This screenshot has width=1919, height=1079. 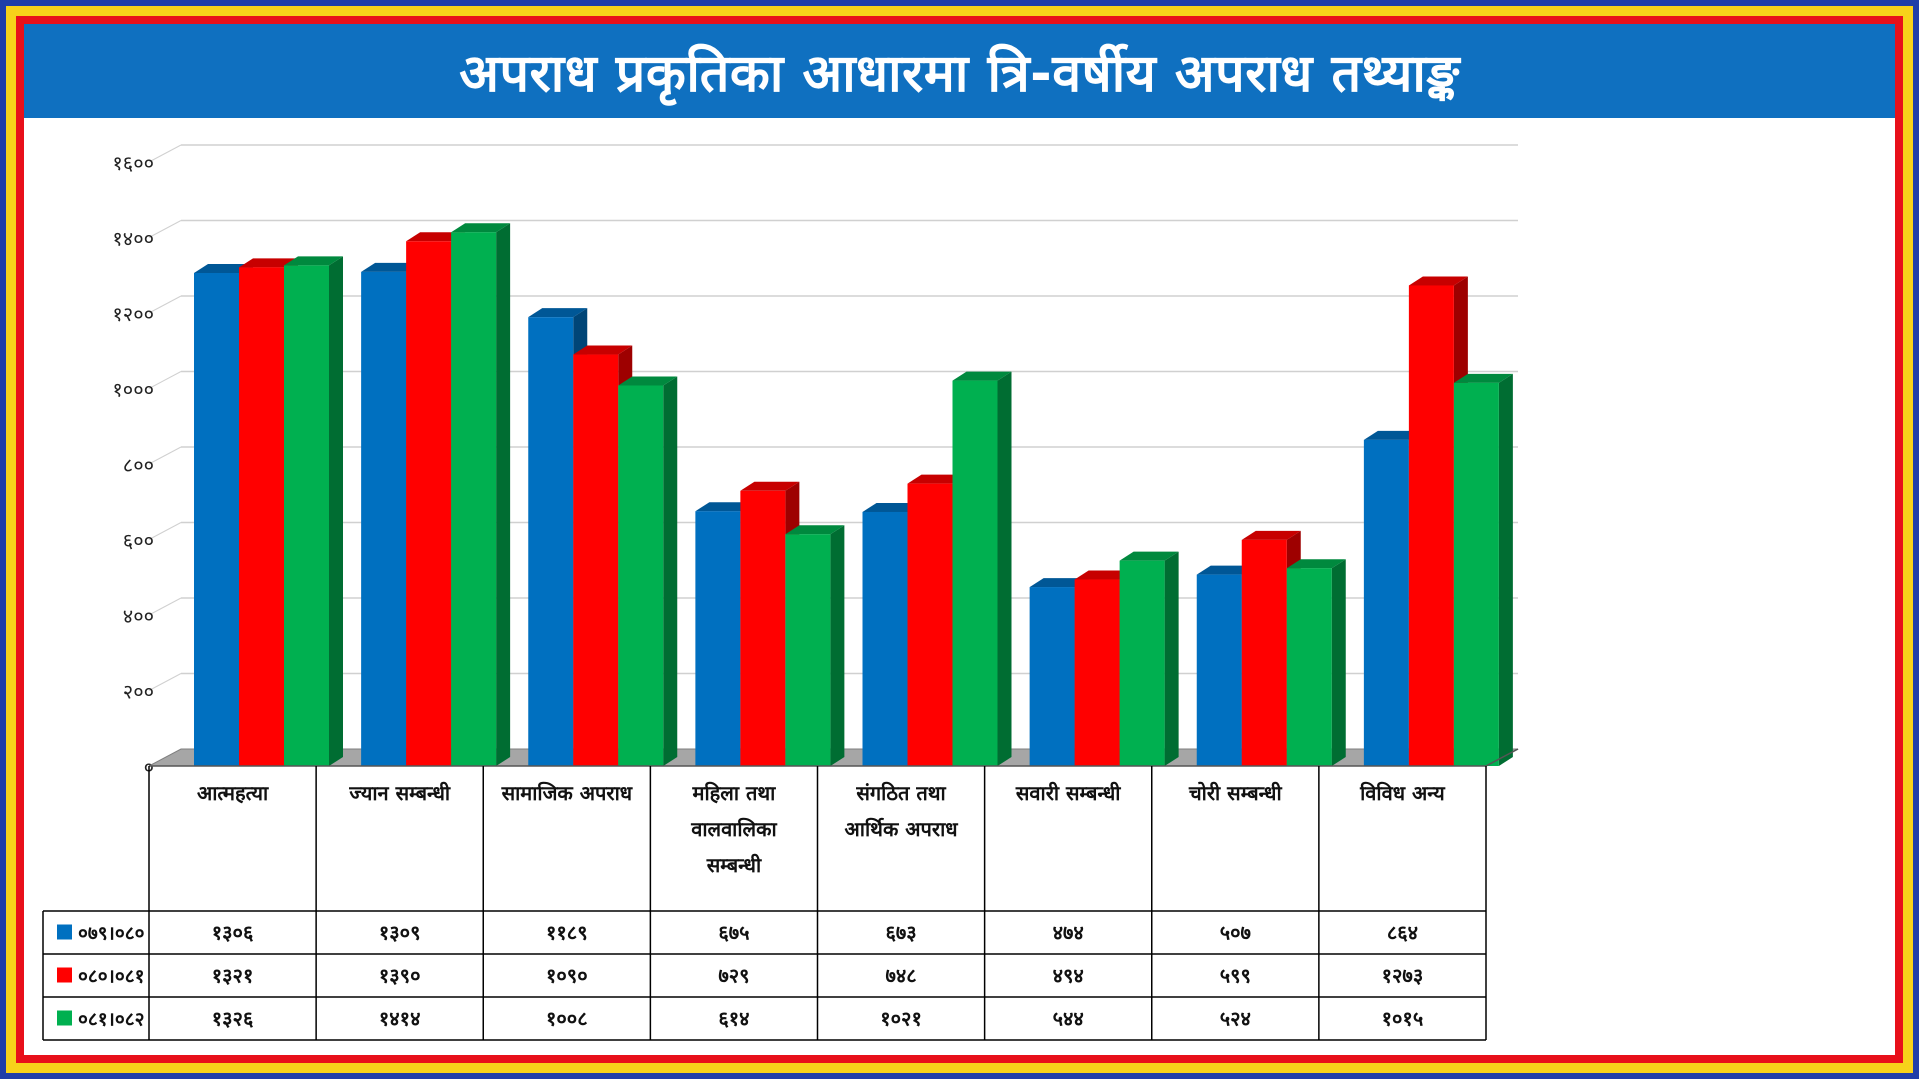 What do you see at coordinates (111, 977) in the screenshot?
I see `legend-label: ०८०।०८१` at bounding box center [111, 977].